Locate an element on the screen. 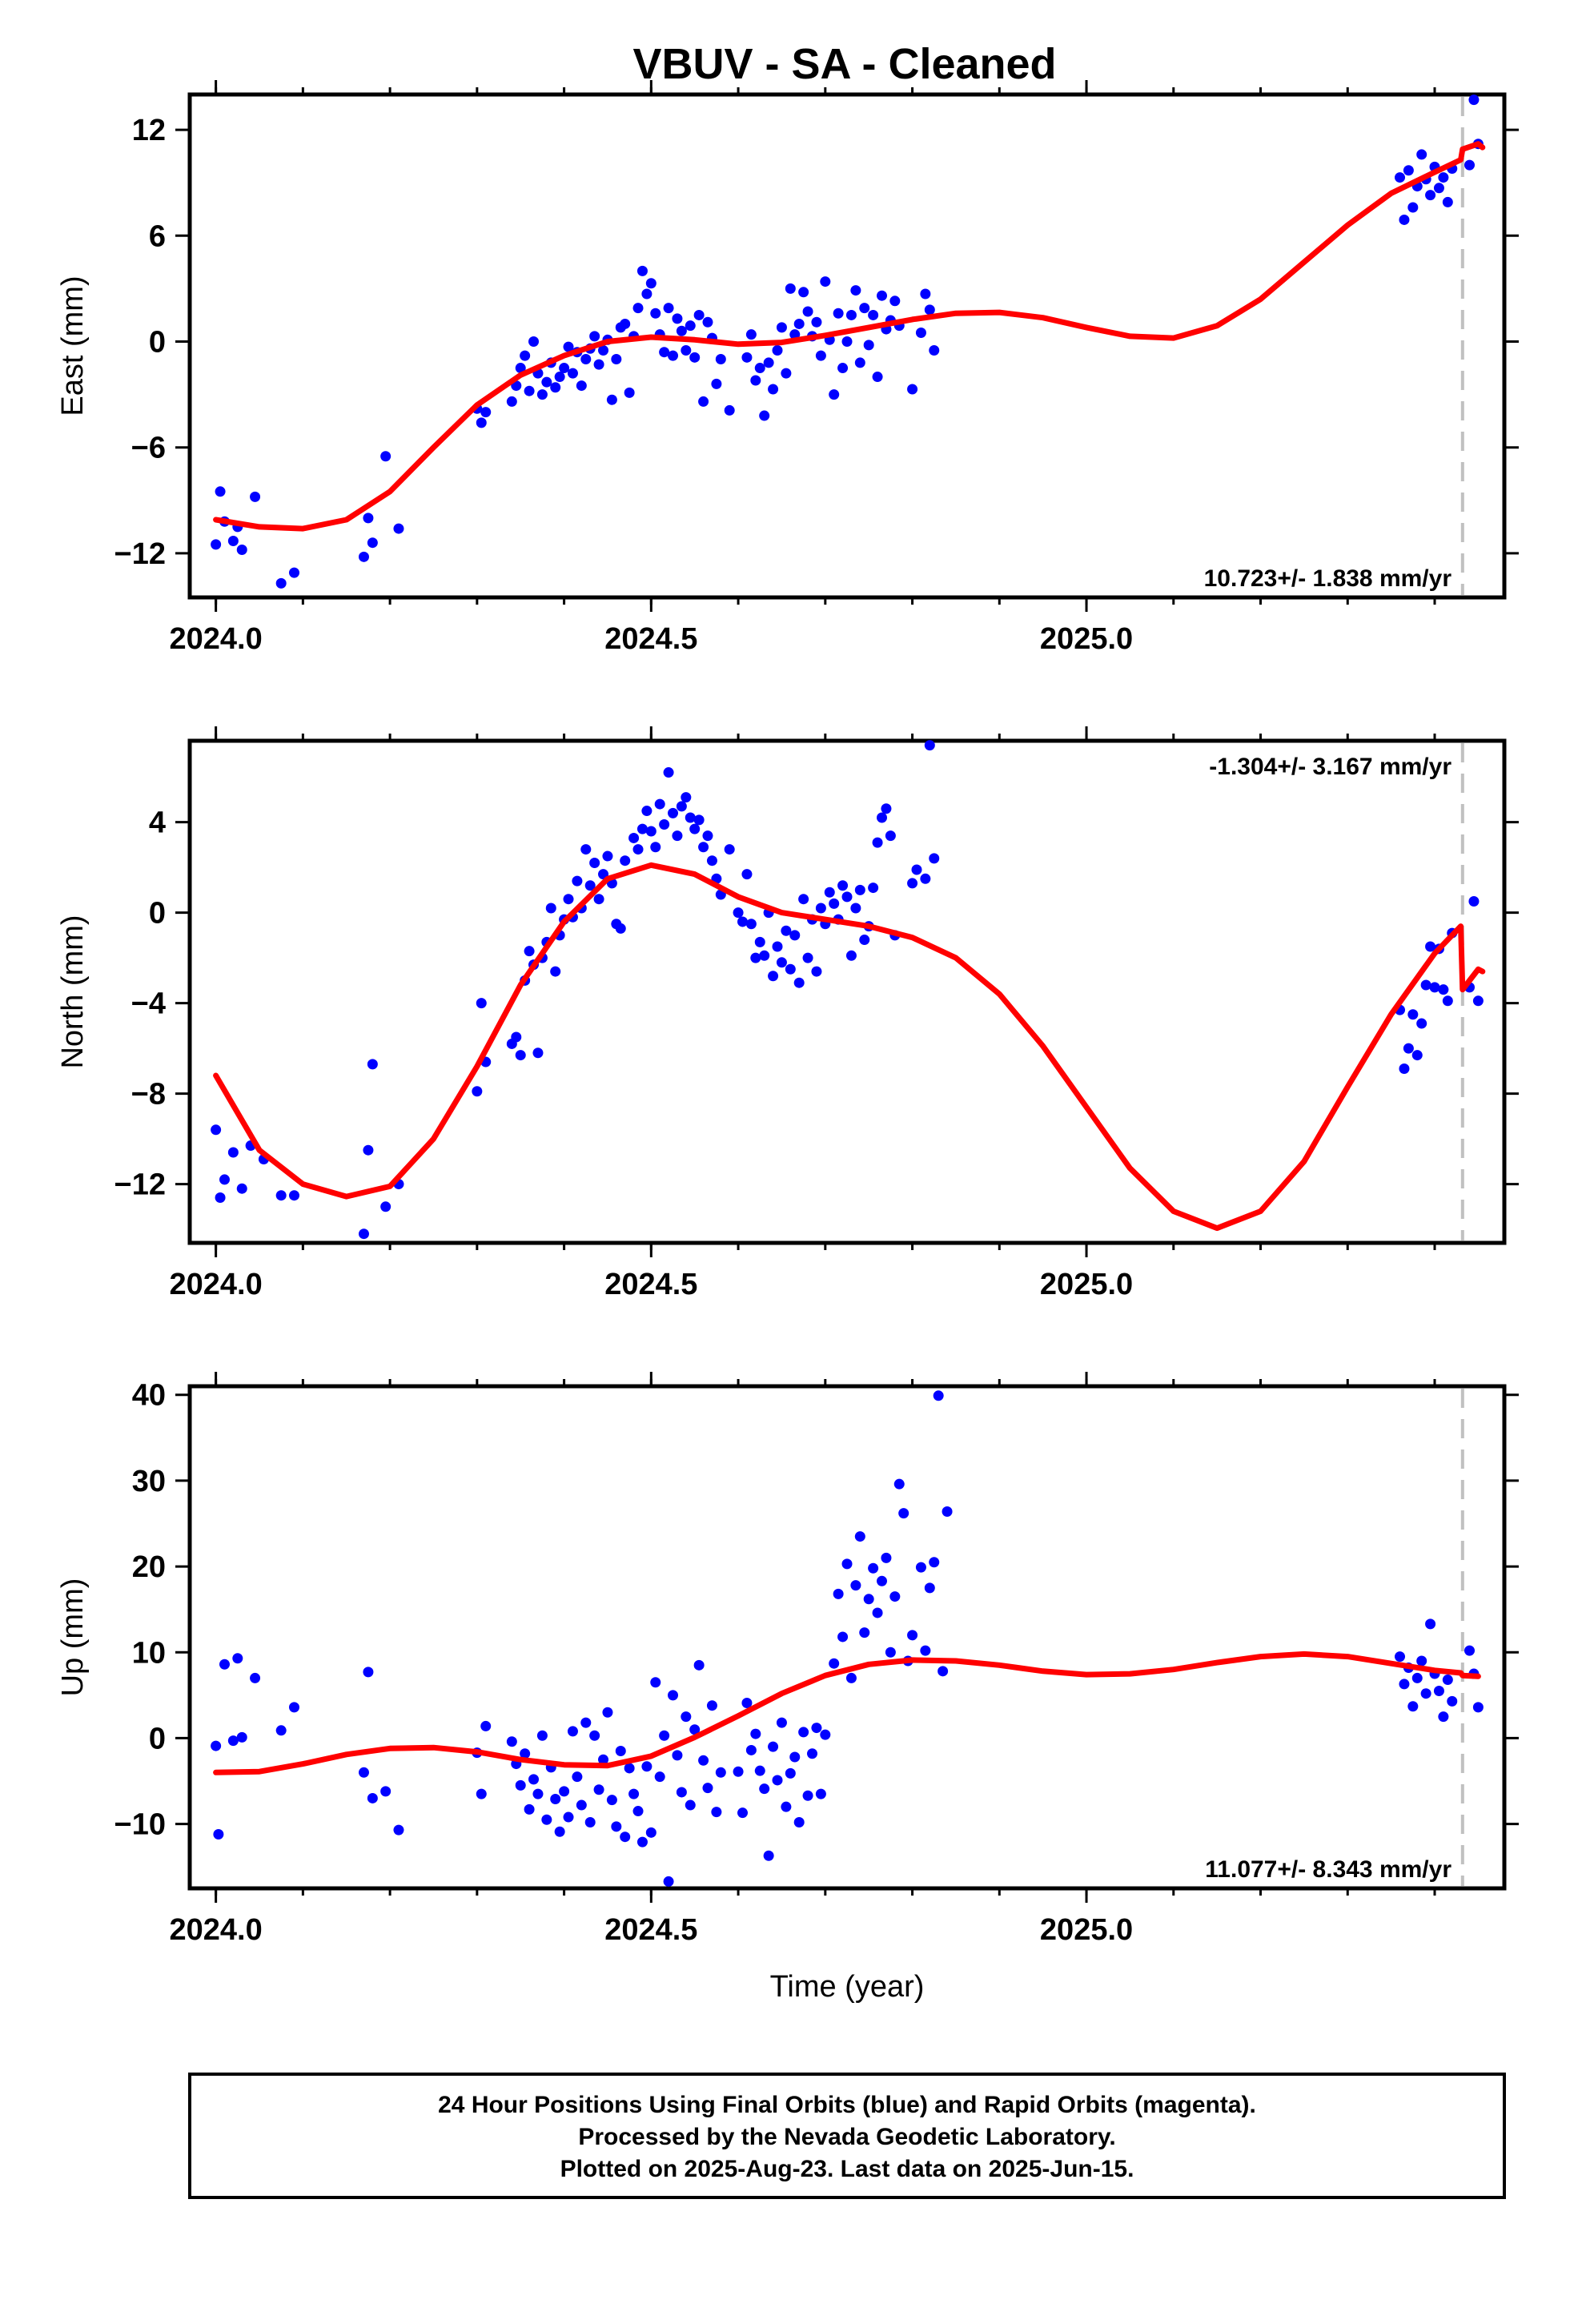  up-x-tick-label: 2024.5 is located at coordinates (650, 1930).